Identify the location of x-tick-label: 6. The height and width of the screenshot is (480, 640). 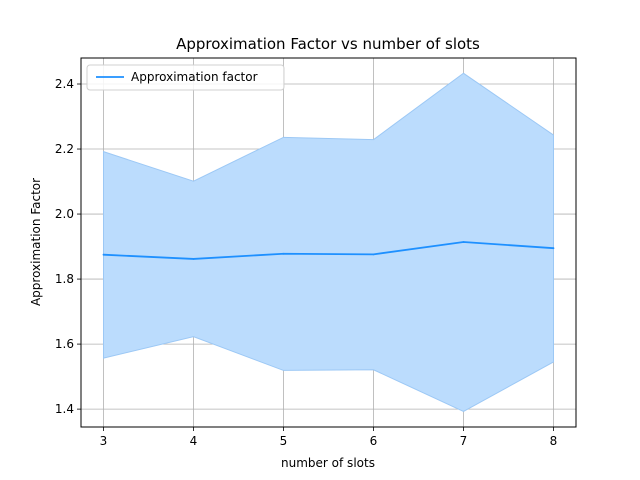
(374, 441).